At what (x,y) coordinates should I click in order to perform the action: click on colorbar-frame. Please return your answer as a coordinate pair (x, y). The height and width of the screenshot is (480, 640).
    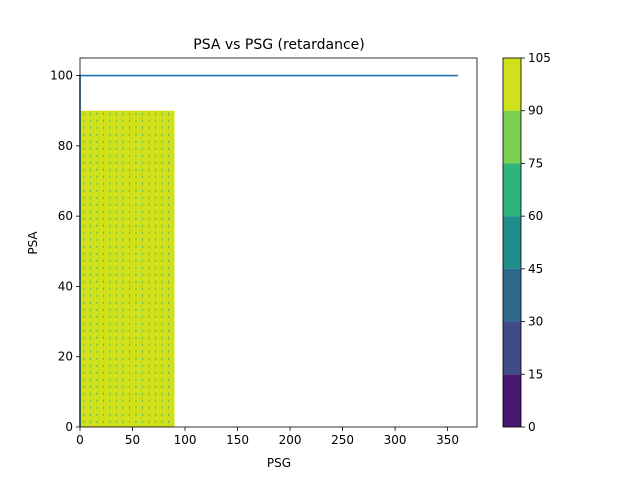
    Looking at the image, I should click on (512, 242).